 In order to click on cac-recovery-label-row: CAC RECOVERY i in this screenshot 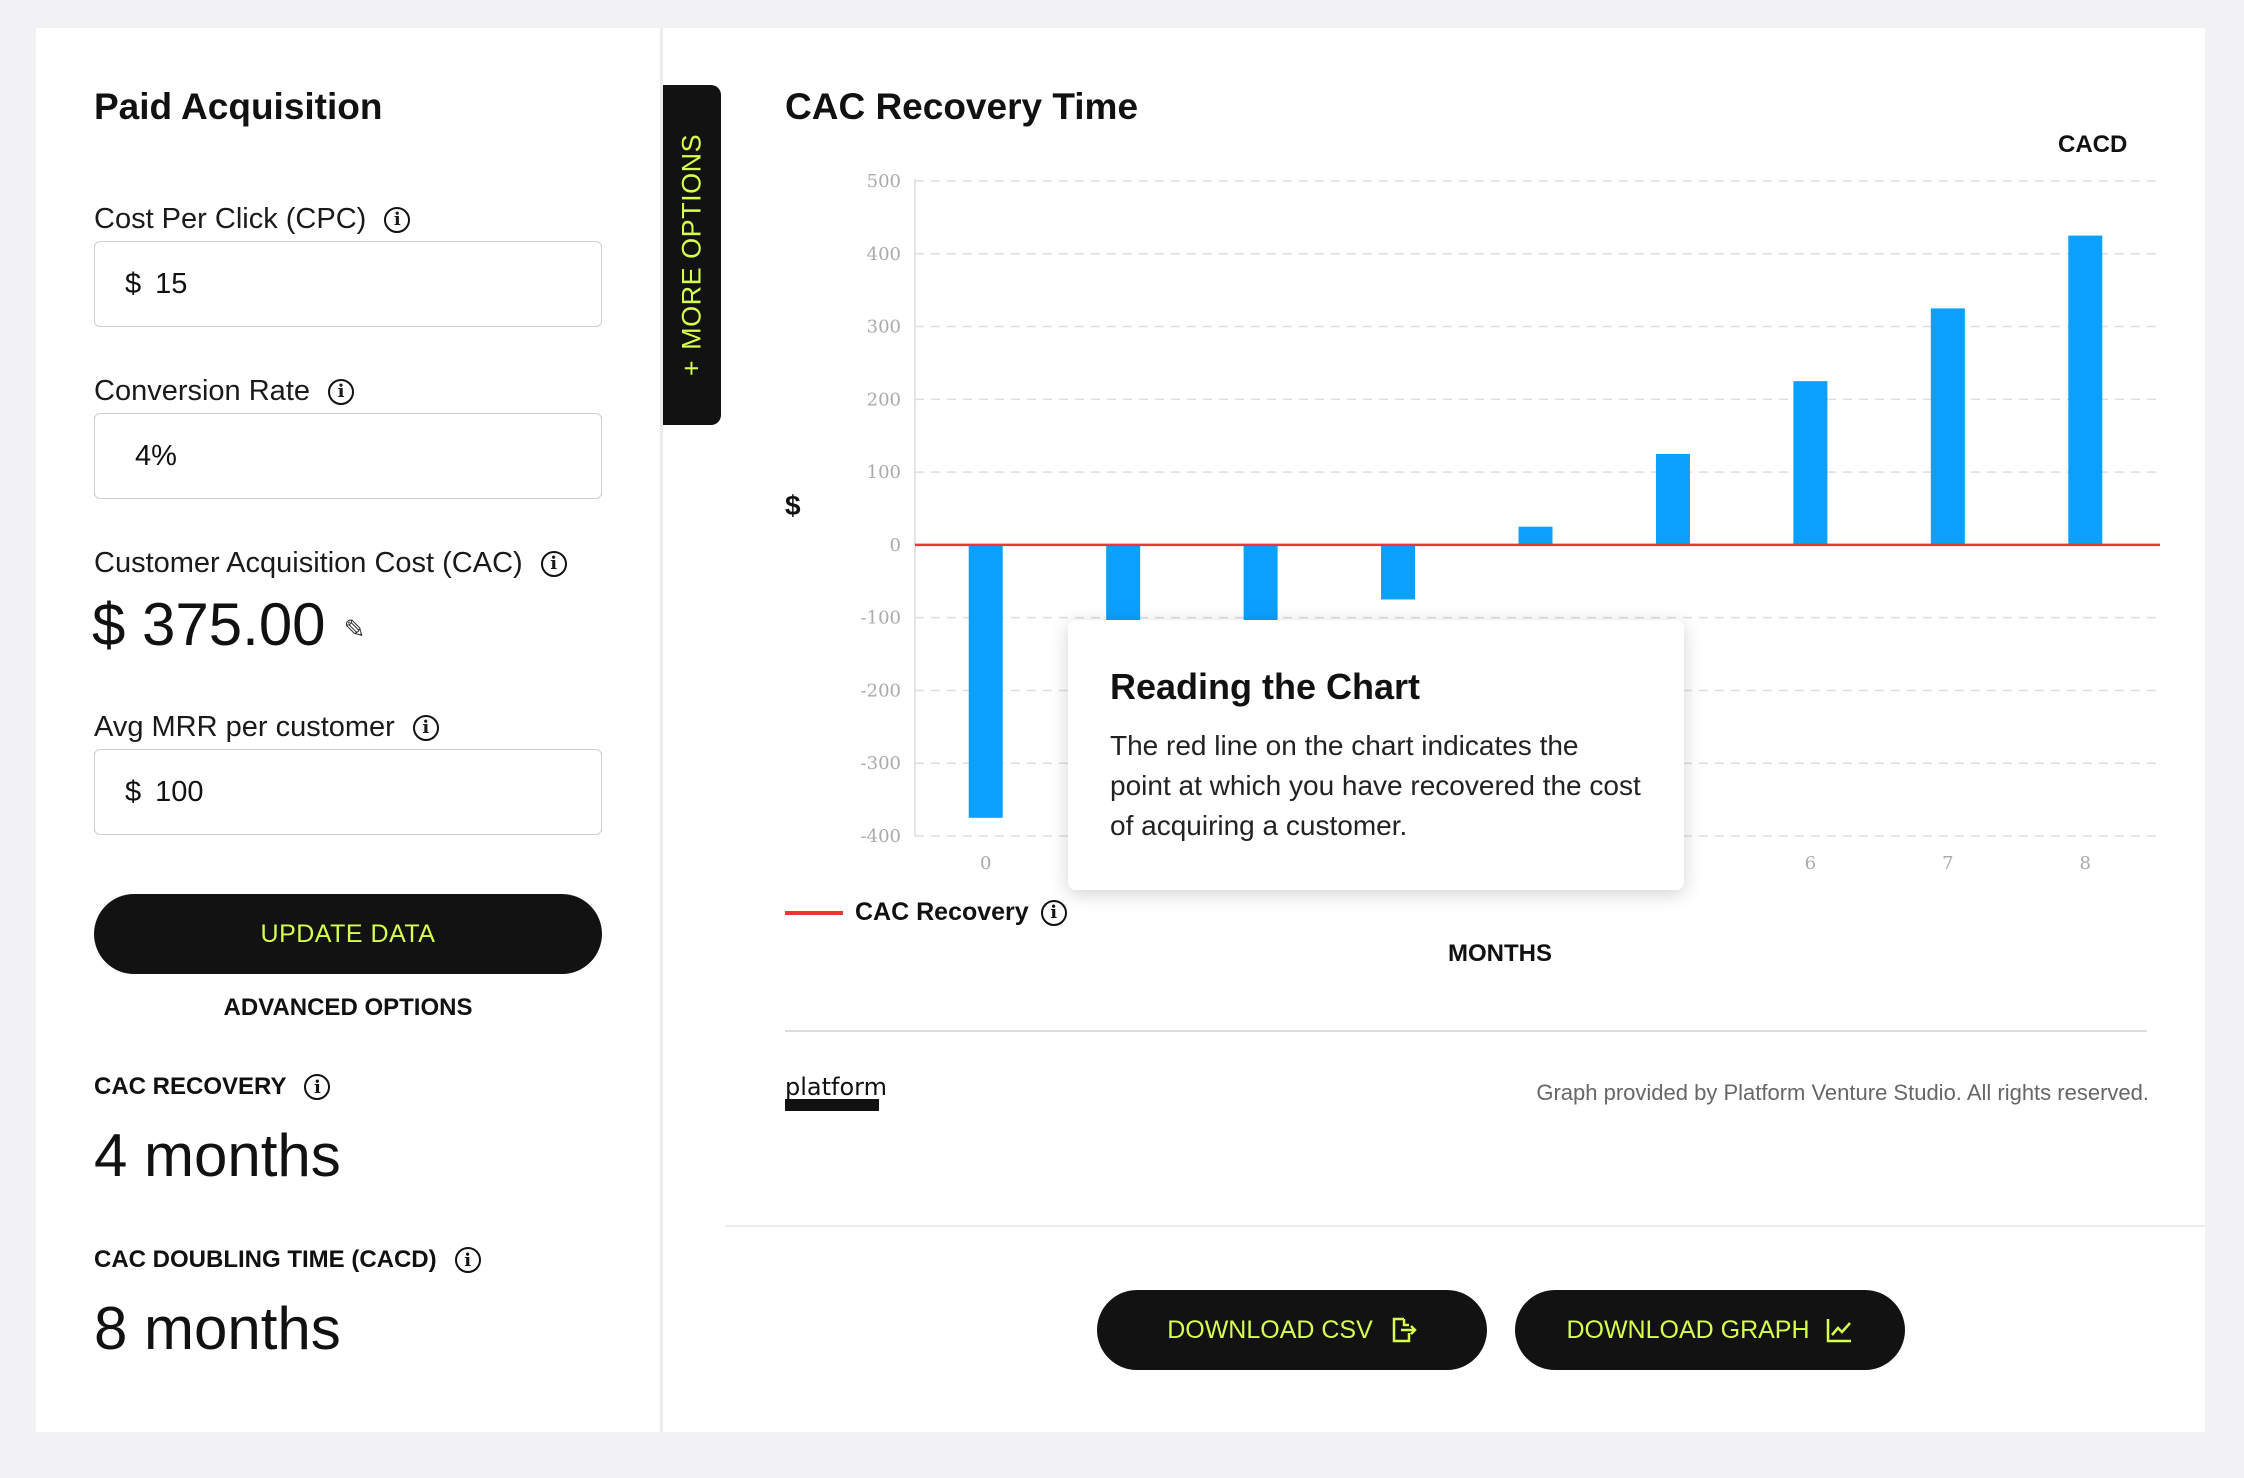, I will do `click(212, 1087)`.